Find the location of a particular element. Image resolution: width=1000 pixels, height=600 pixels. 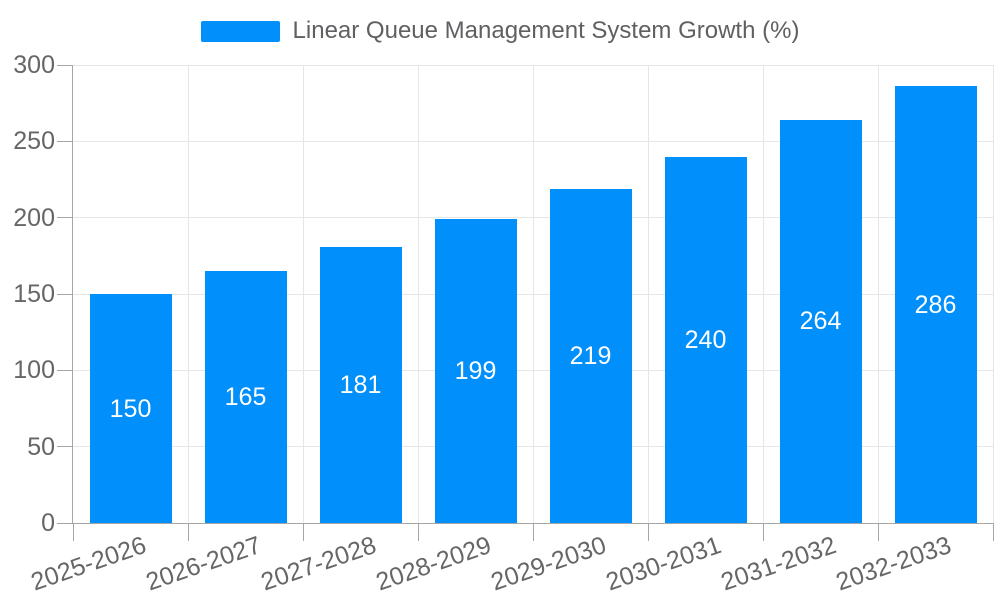

x-axis-tick-label: 2029-2030 is located at coordinates (548, 564).